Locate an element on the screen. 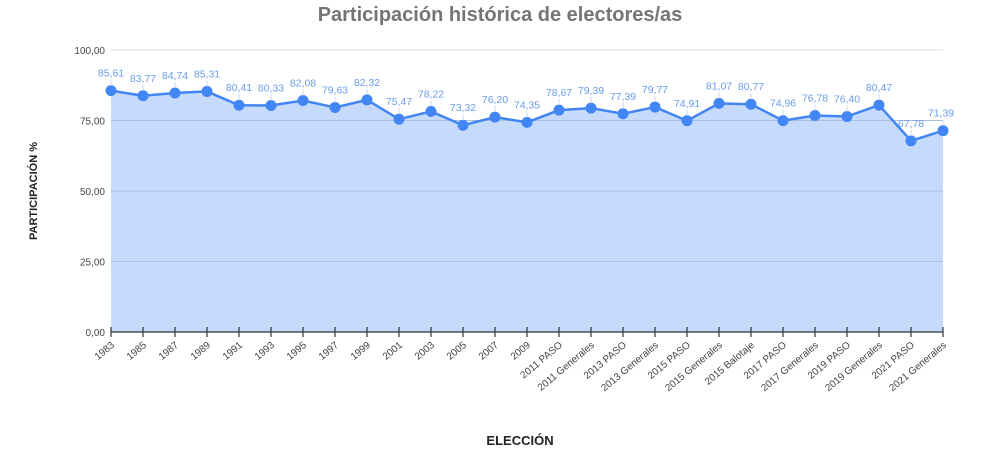 This screenshot has height=453, width=1000. data-label: 82,08 is located at coordinates (303, 84).